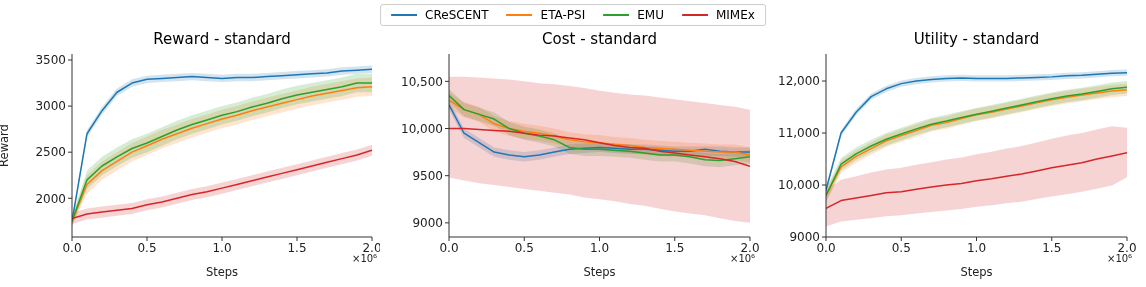 Image resolution: width=1146 pixels, height=287 pixels. What do you see at coordinates (799, 81) in the screenshot?
I see `y-tick-label: 12,000` at bounding box center [799, 81].